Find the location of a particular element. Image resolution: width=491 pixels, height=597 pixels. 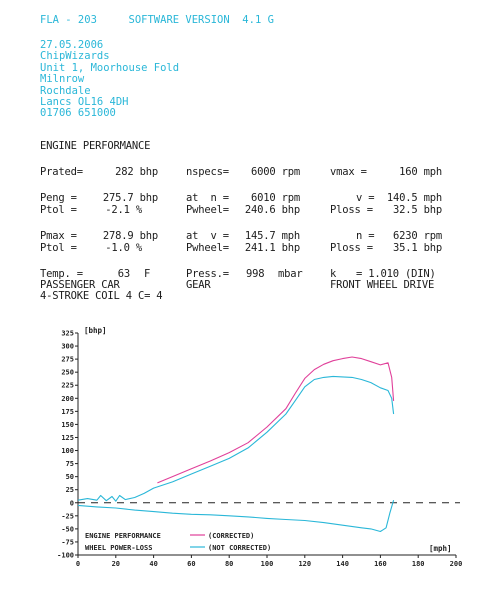

ploss-value: 32.5 bhp is located at coordinates (417, 210).